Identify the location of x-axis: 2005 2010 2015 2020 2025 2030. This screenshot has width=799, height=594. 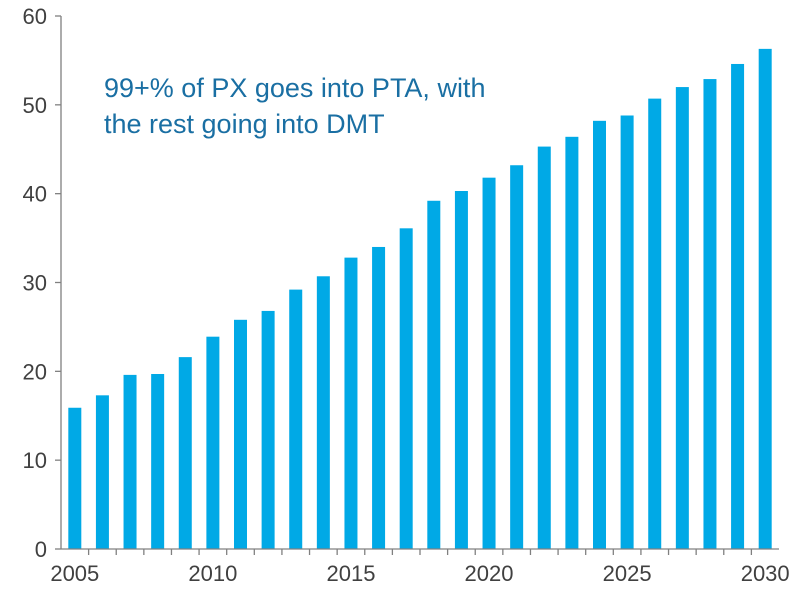
(420, 567).